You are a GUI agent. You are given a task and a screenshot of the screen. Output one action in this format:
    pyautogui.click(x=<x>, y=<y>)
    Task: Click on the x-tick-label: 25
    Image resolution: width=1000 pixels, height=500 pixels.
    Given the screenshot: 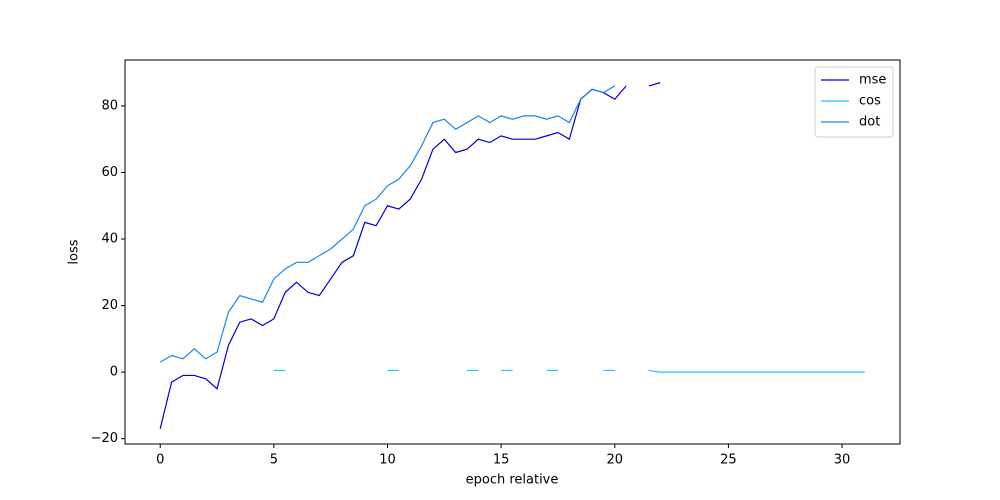 What is the action you would take?
    pyautogui.click(x=728, y=460)
    